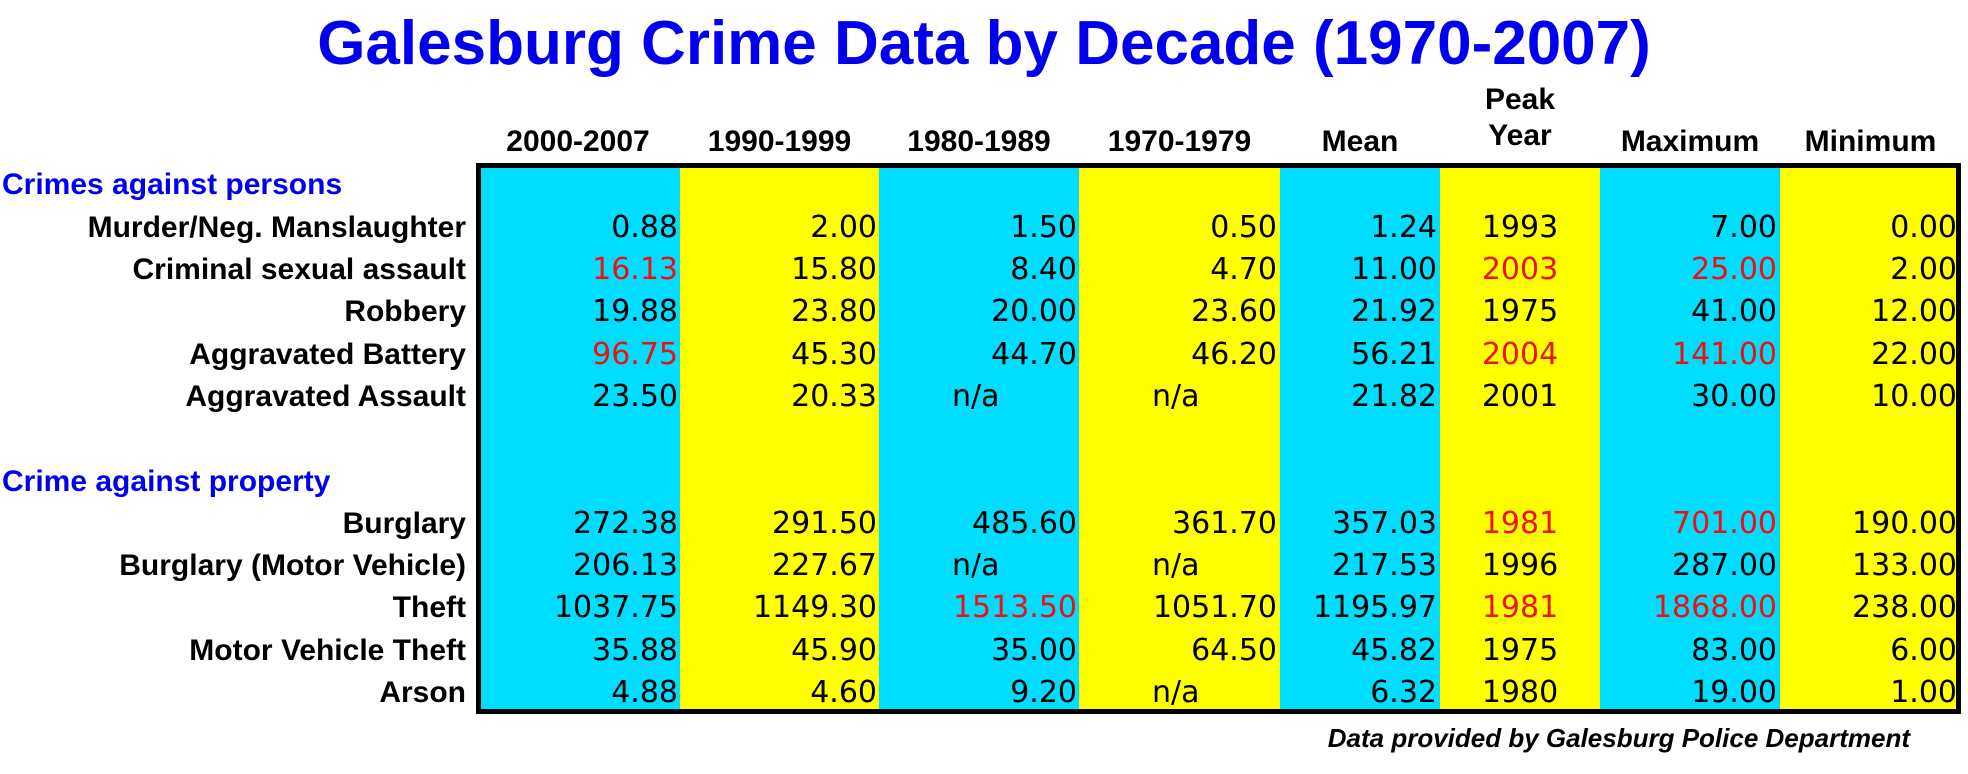 The image size is (1968, 774). Describe the element at coordinates (625, 523) in the screenshot. I see `table-cell: 272.38` at that location.